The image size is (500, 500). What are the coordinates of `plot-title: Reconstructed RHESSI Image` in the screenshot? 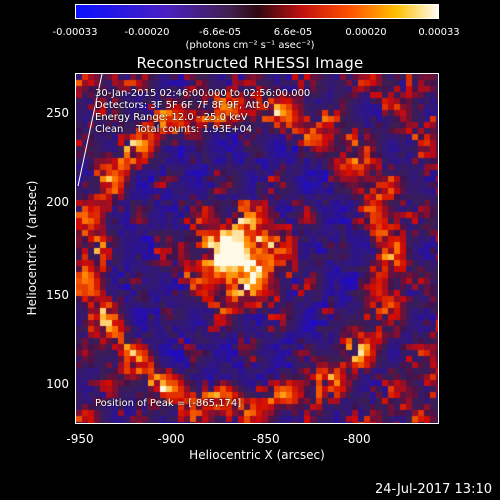 It's located at (250, 63).